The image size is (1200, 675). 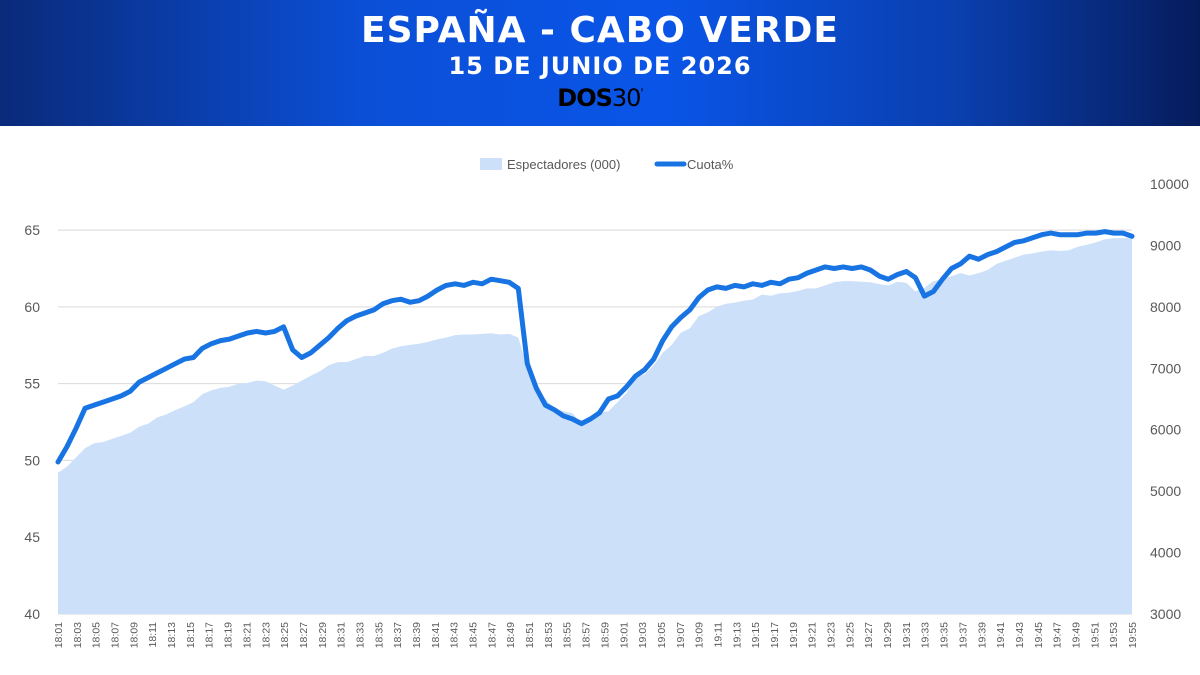 I want to click on logo-light-text: 30, so click(x=626, y=98).